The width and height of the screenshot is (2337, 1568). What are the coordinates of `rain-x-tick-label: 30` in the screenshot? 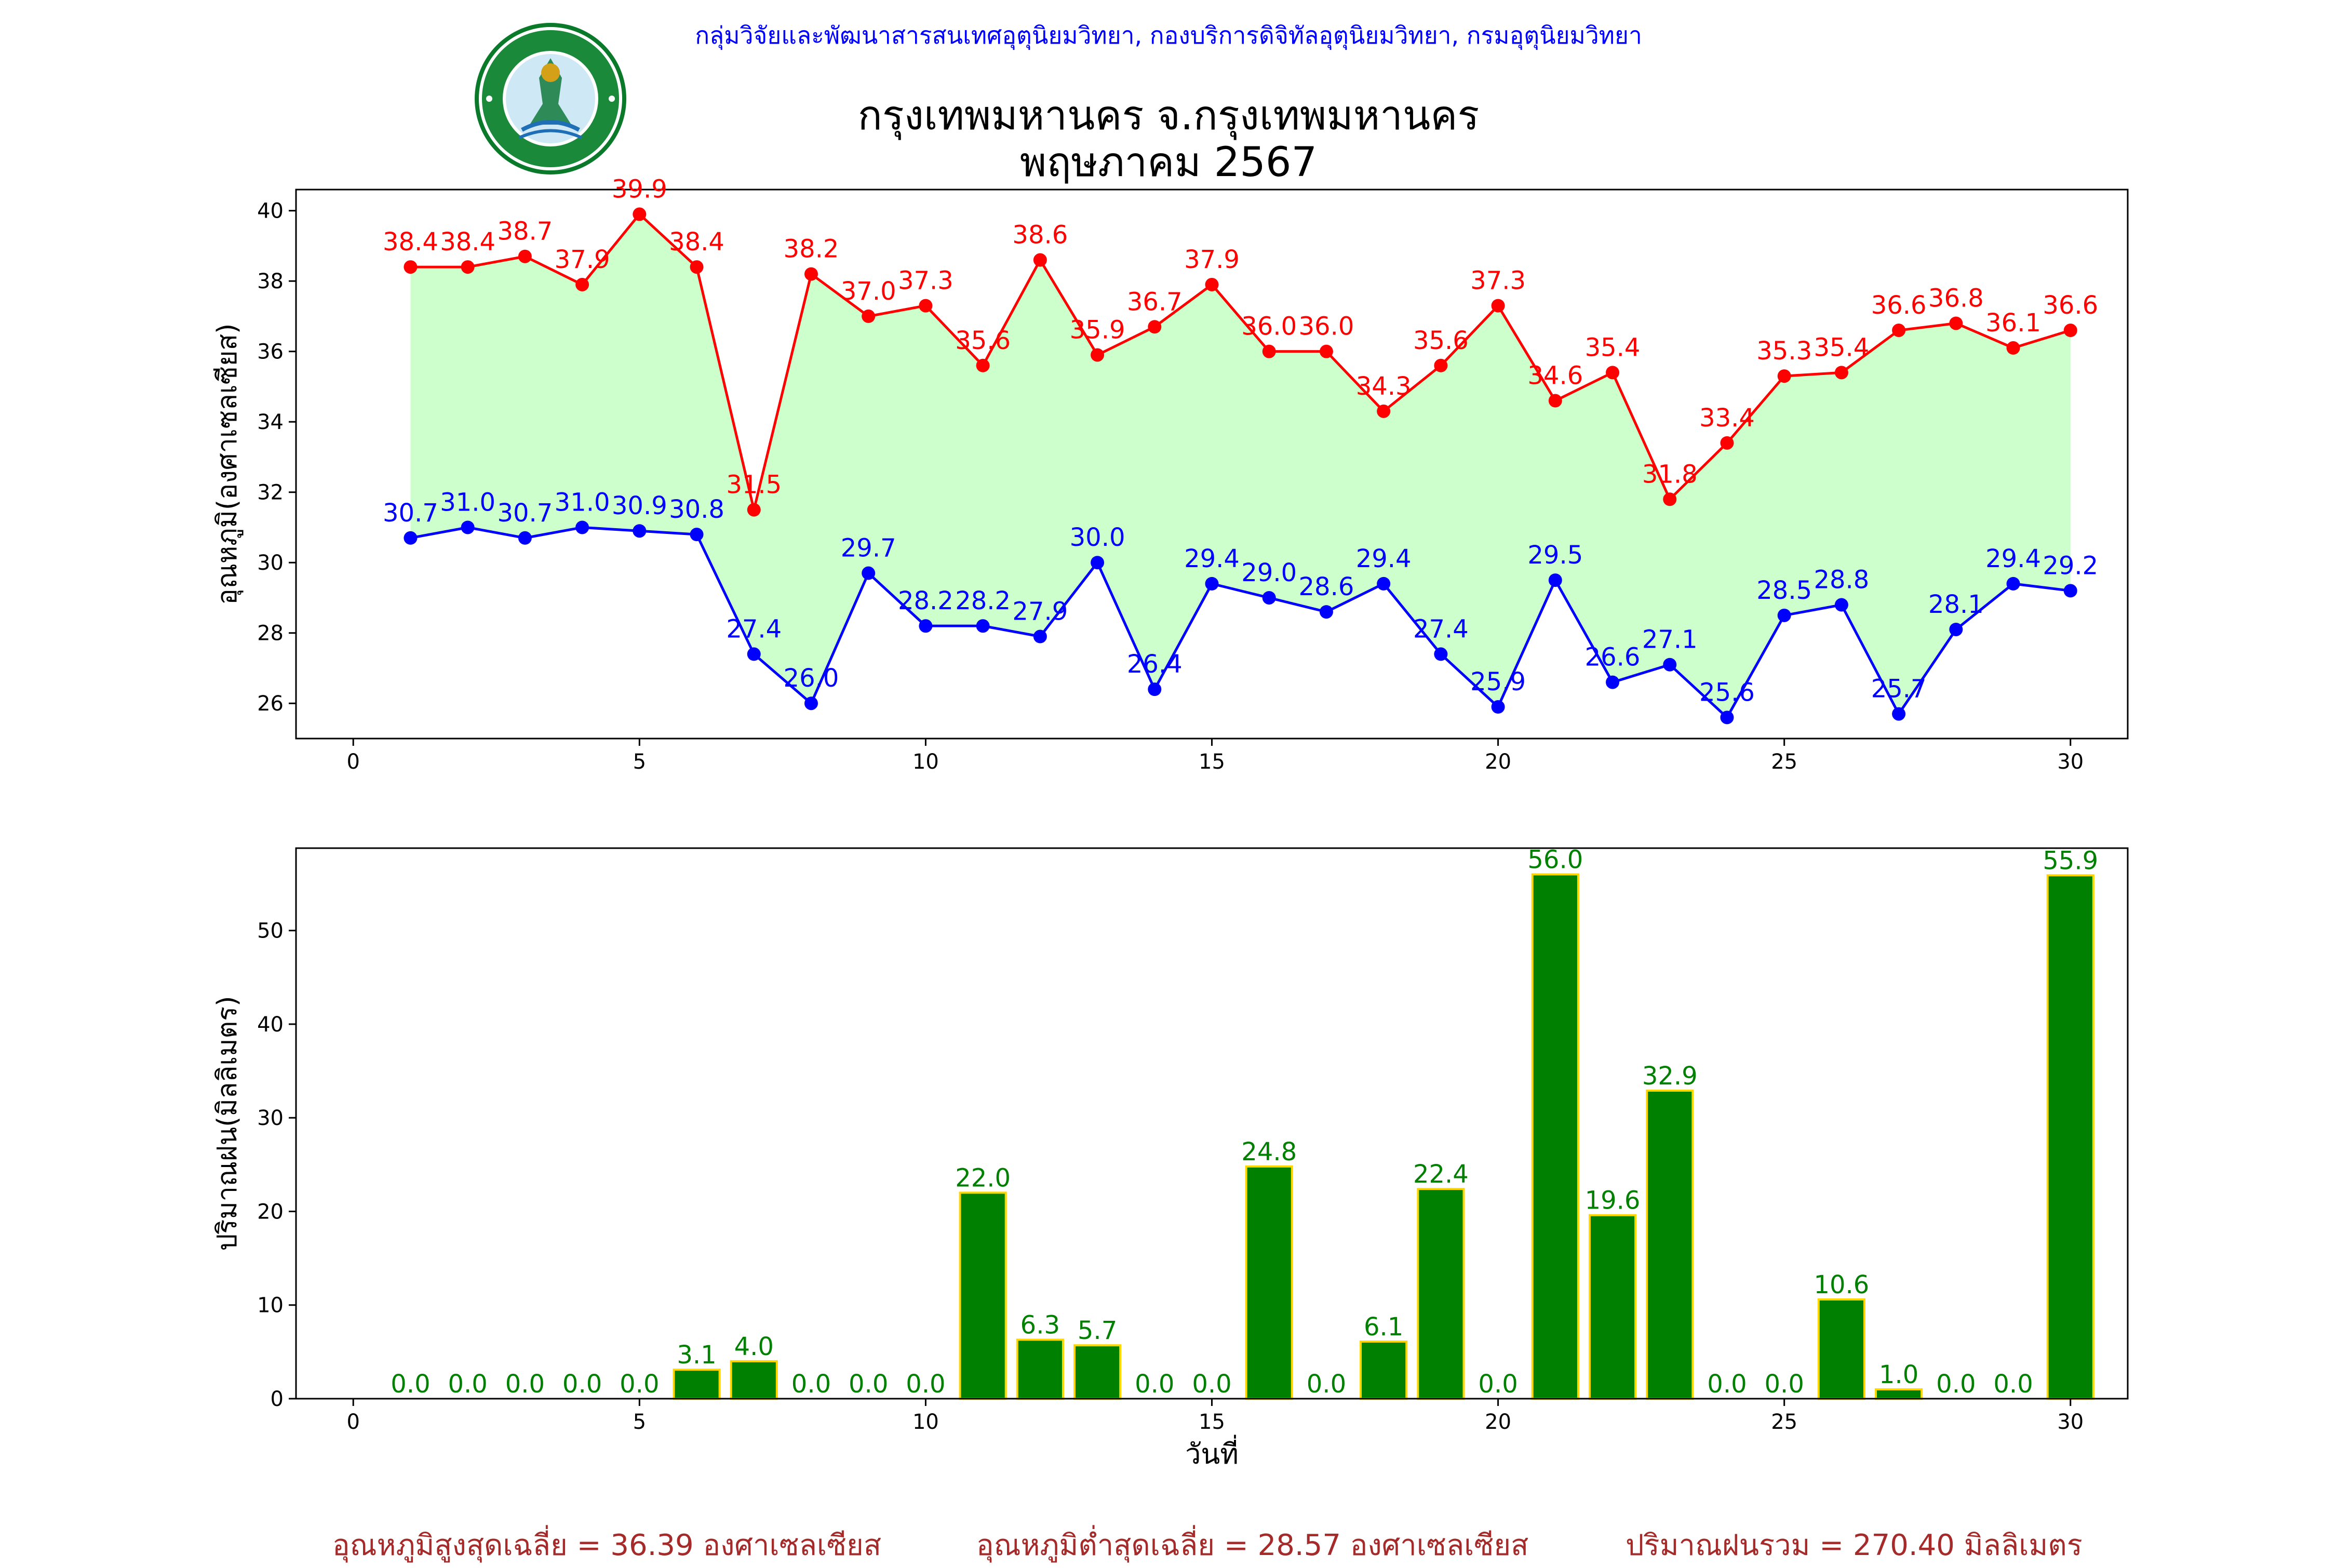 It's located at (2070, 1422).